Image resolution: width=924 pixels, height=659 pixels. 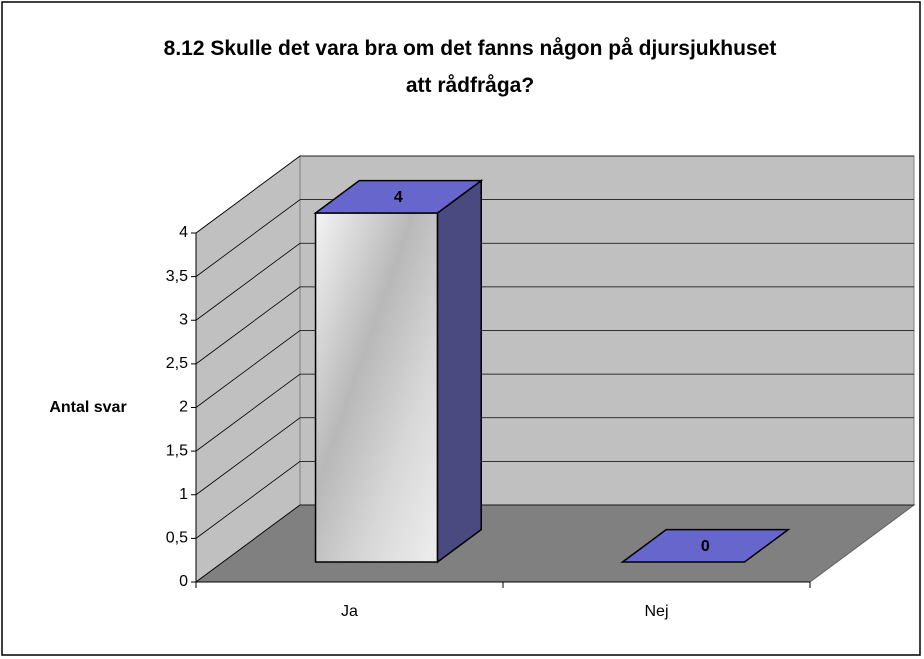 What do you see at coordinates (177, 450) in the screenshot?
I see `y-tick-label: 1,5` at bounding box center [177, 450].